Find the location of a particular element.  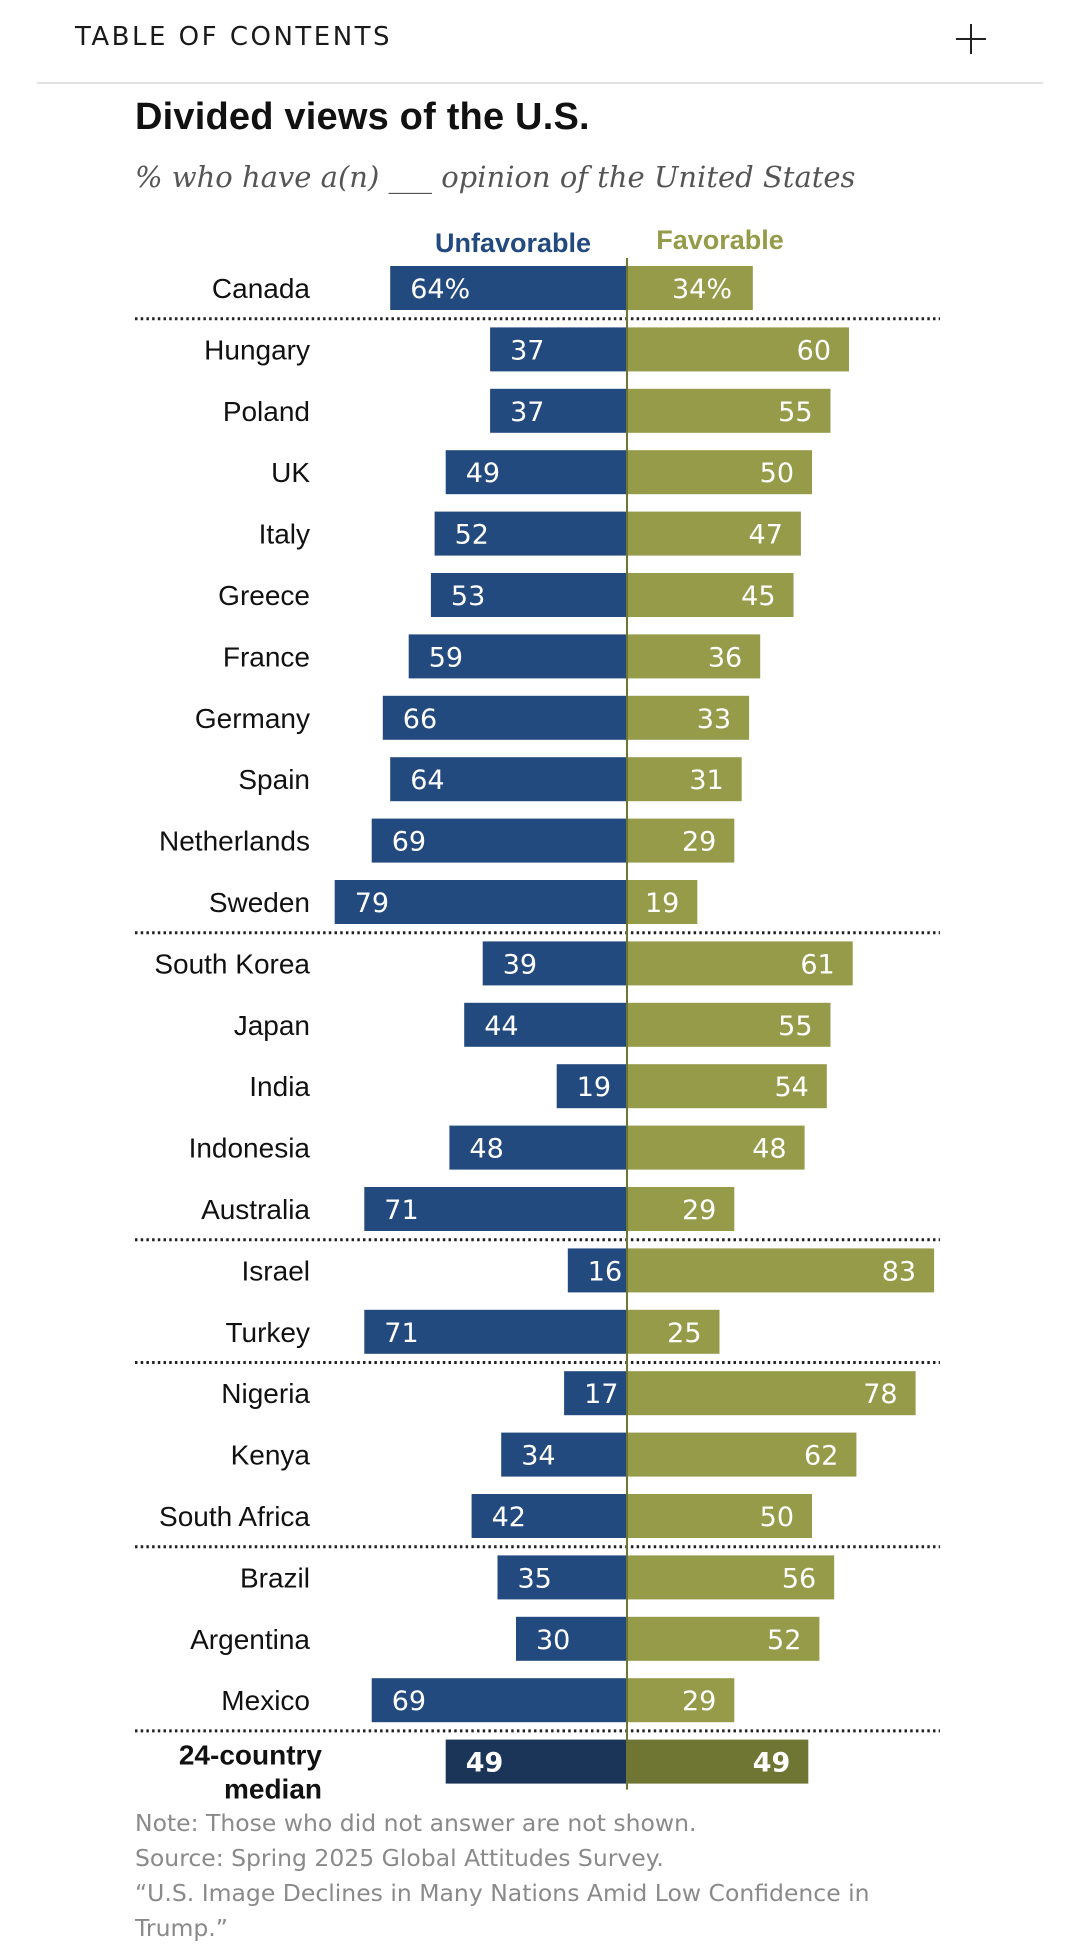

data-label-favorable-mexico: 29 is located at coordinates (699, 1701).